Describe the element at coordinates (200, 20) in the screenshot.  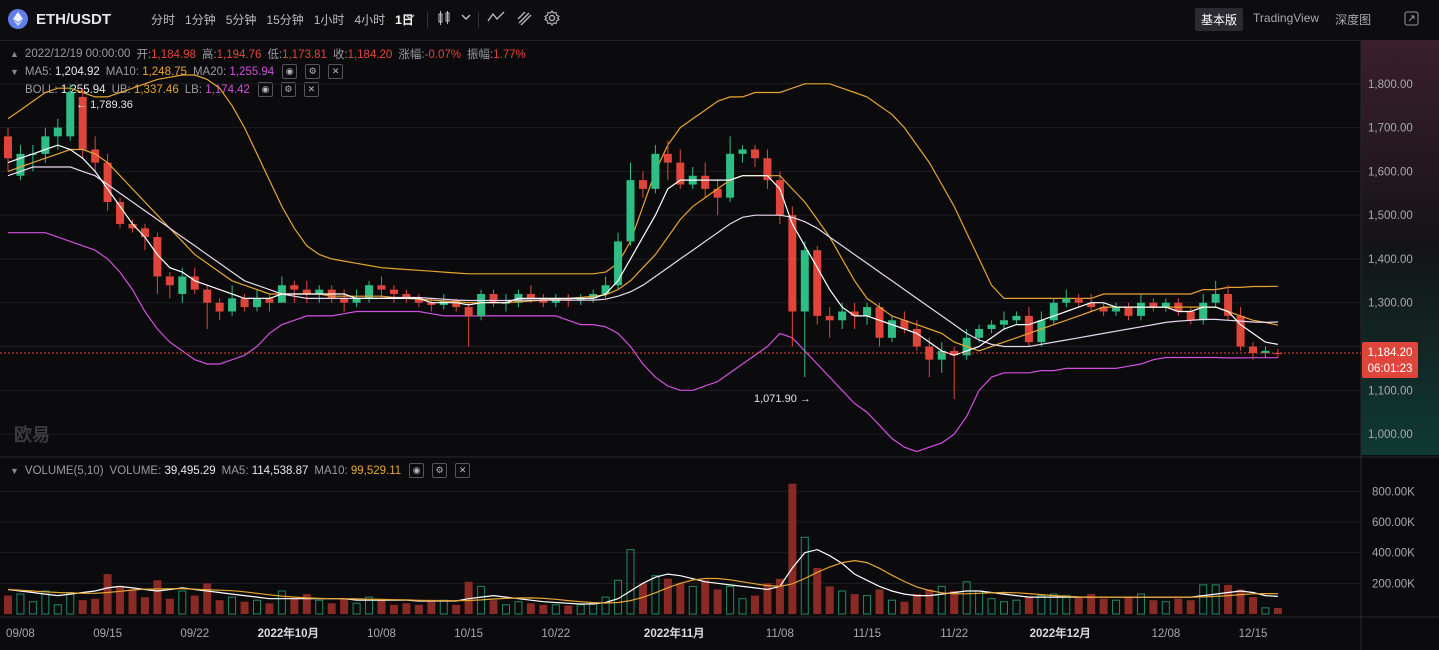
I see `interval-tab: 1分钟` at that location.